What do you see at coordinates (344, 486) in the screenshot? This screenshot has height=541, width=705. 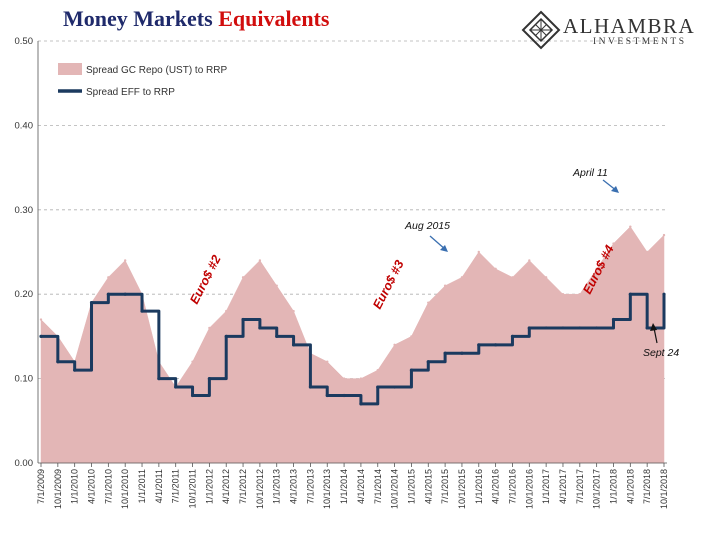 I see `x-tick-label: 1/1/2014` at bounding box center [344, 486].